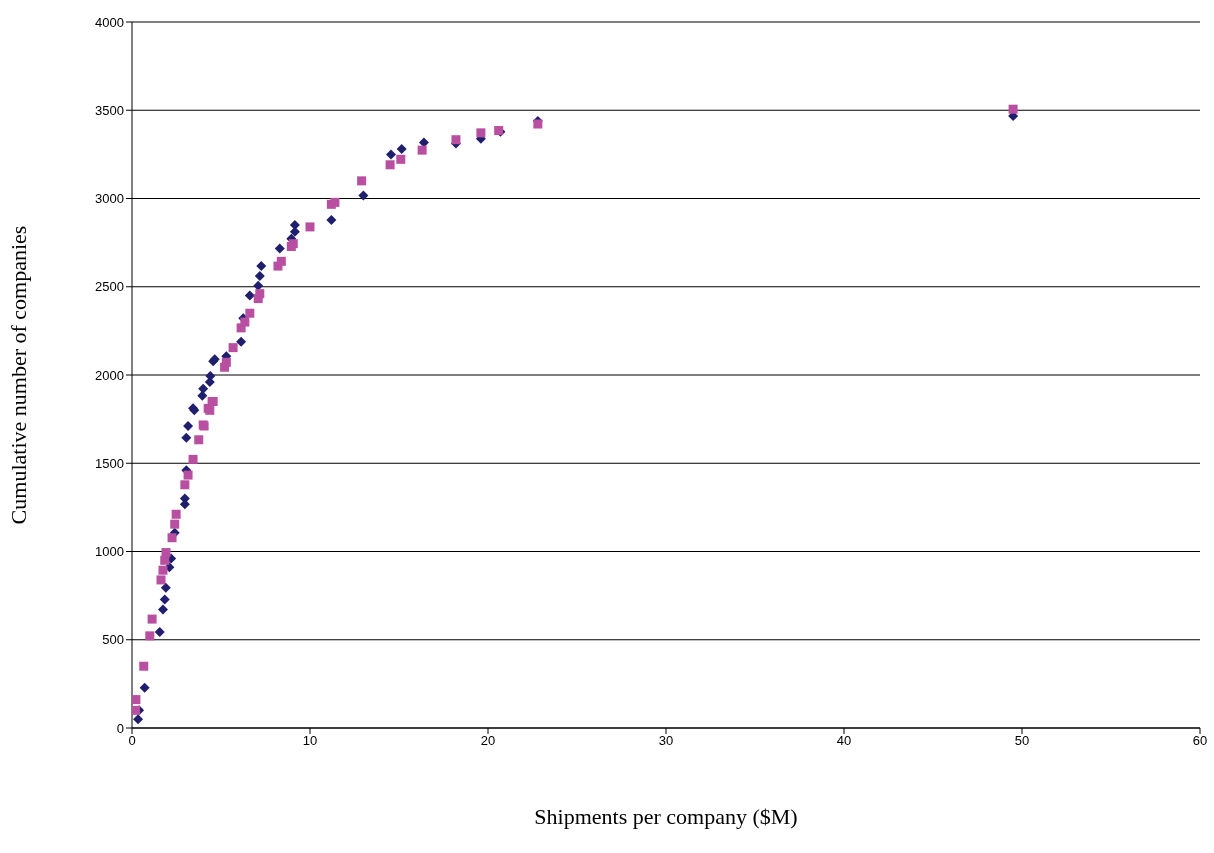  Describe the element at coordinates (109, 375) in the screenshot. I see `y-tick-label: 2000` at that location.